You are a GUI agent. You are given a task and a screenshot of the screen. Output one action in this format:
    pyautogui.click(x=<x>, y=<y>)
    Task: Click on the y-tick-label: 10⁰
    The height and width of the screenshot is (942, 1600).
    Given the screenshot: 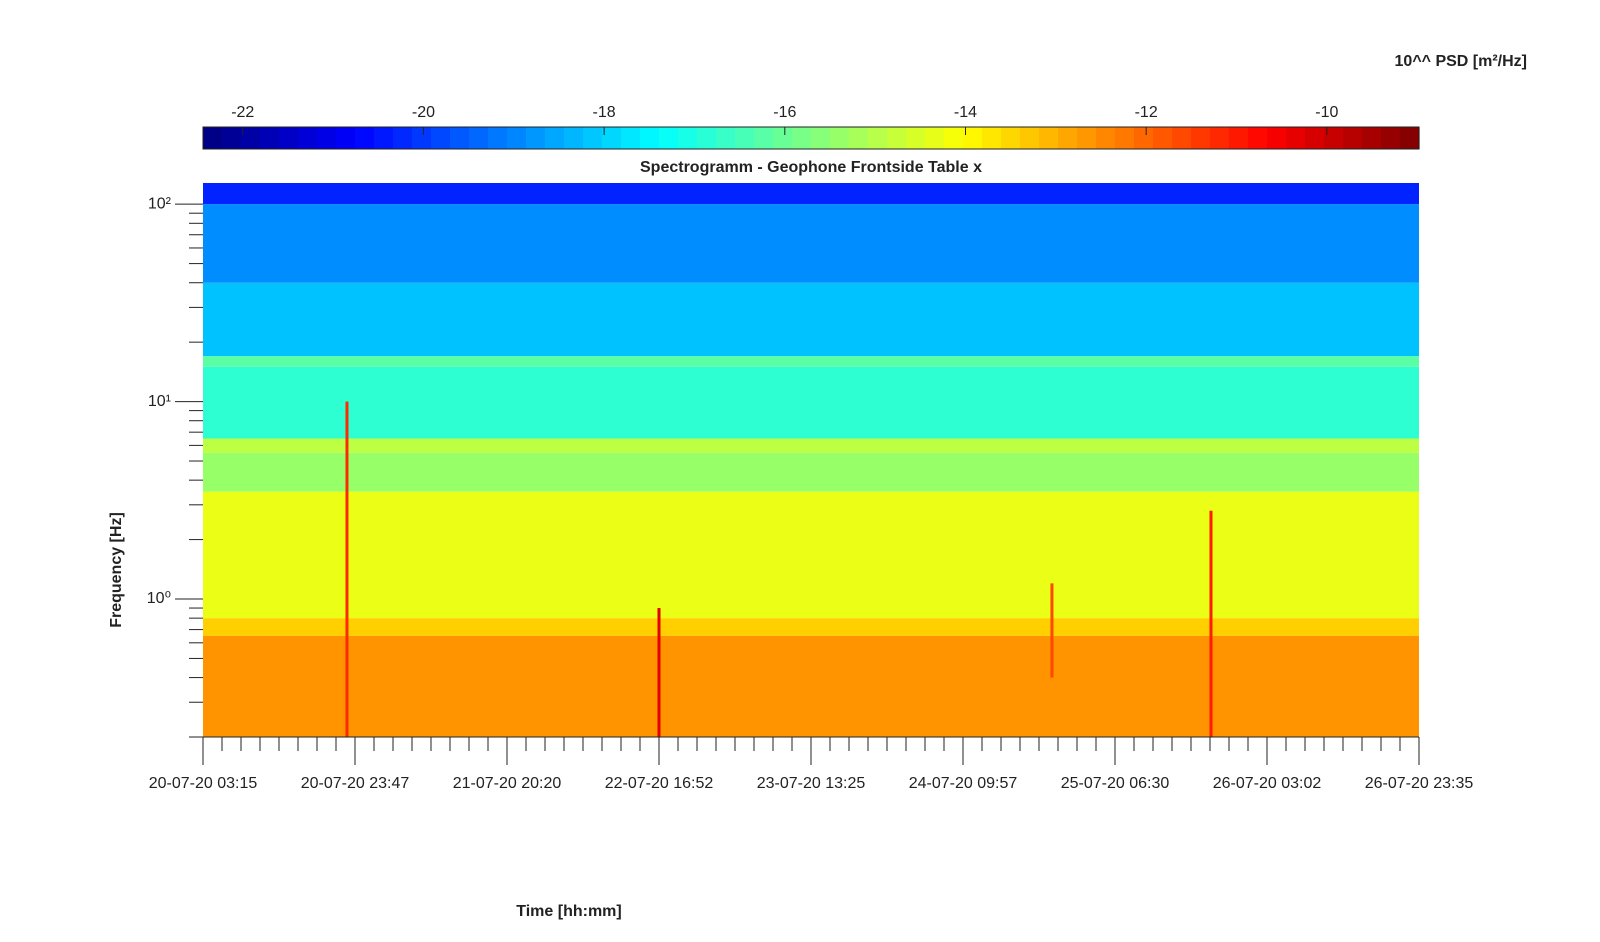 What is the action you would take?
    pyautogui.click(x=159, y=598)
    